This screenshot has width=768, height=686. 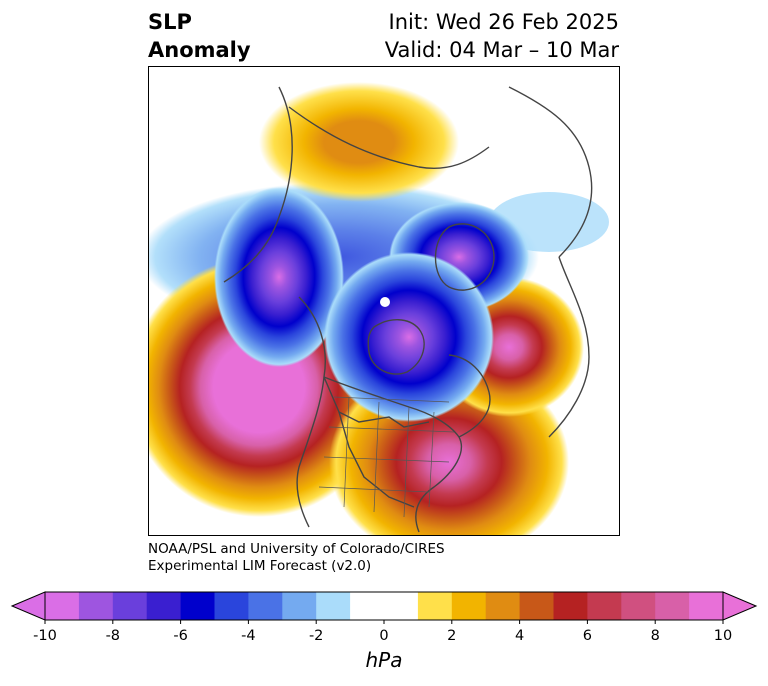 What do you see at coordinates (279, 277) in the screenshot?
I see `siberia-low` at bounding box center [279, 277].